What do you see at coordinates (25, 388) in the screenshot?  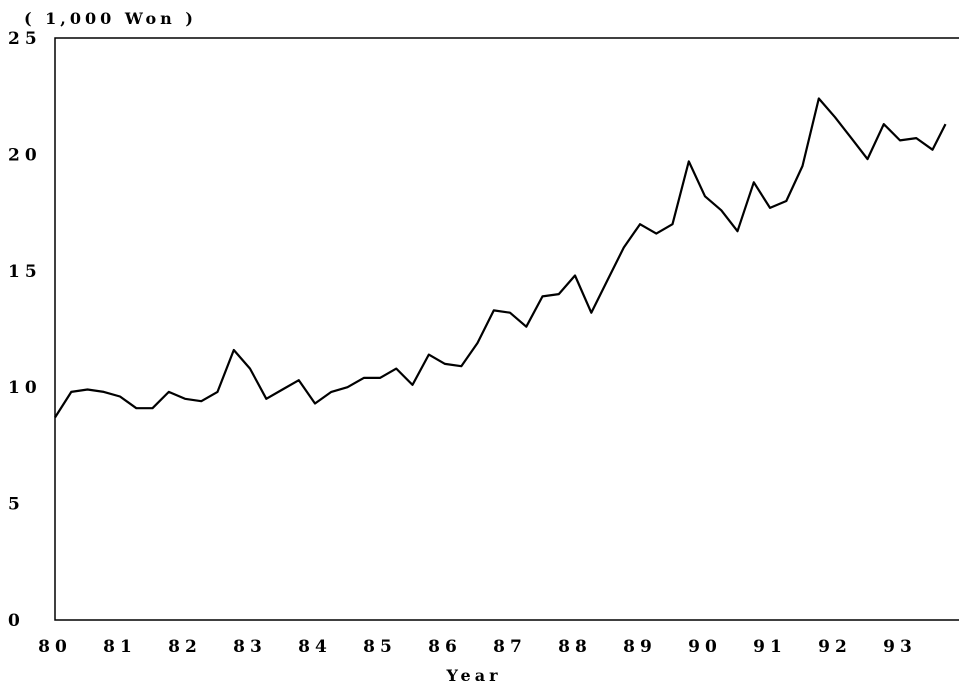 I see `y-tick-label: 10` at bounding box center [25, 388].